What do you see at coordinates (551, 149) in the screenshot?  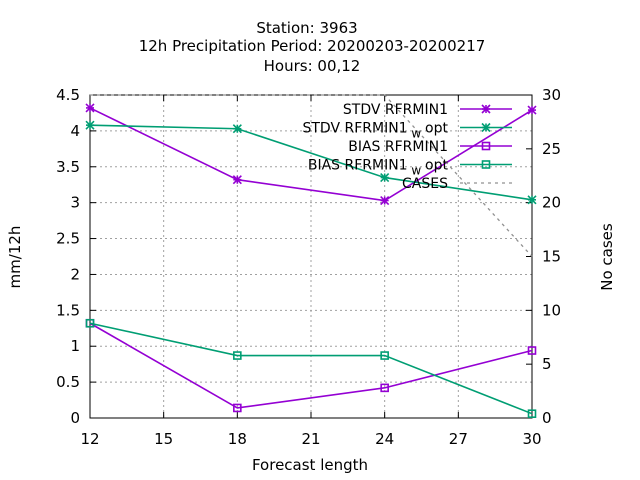 I see `y2-tick-label: 25` at bounding box center [551, 149].